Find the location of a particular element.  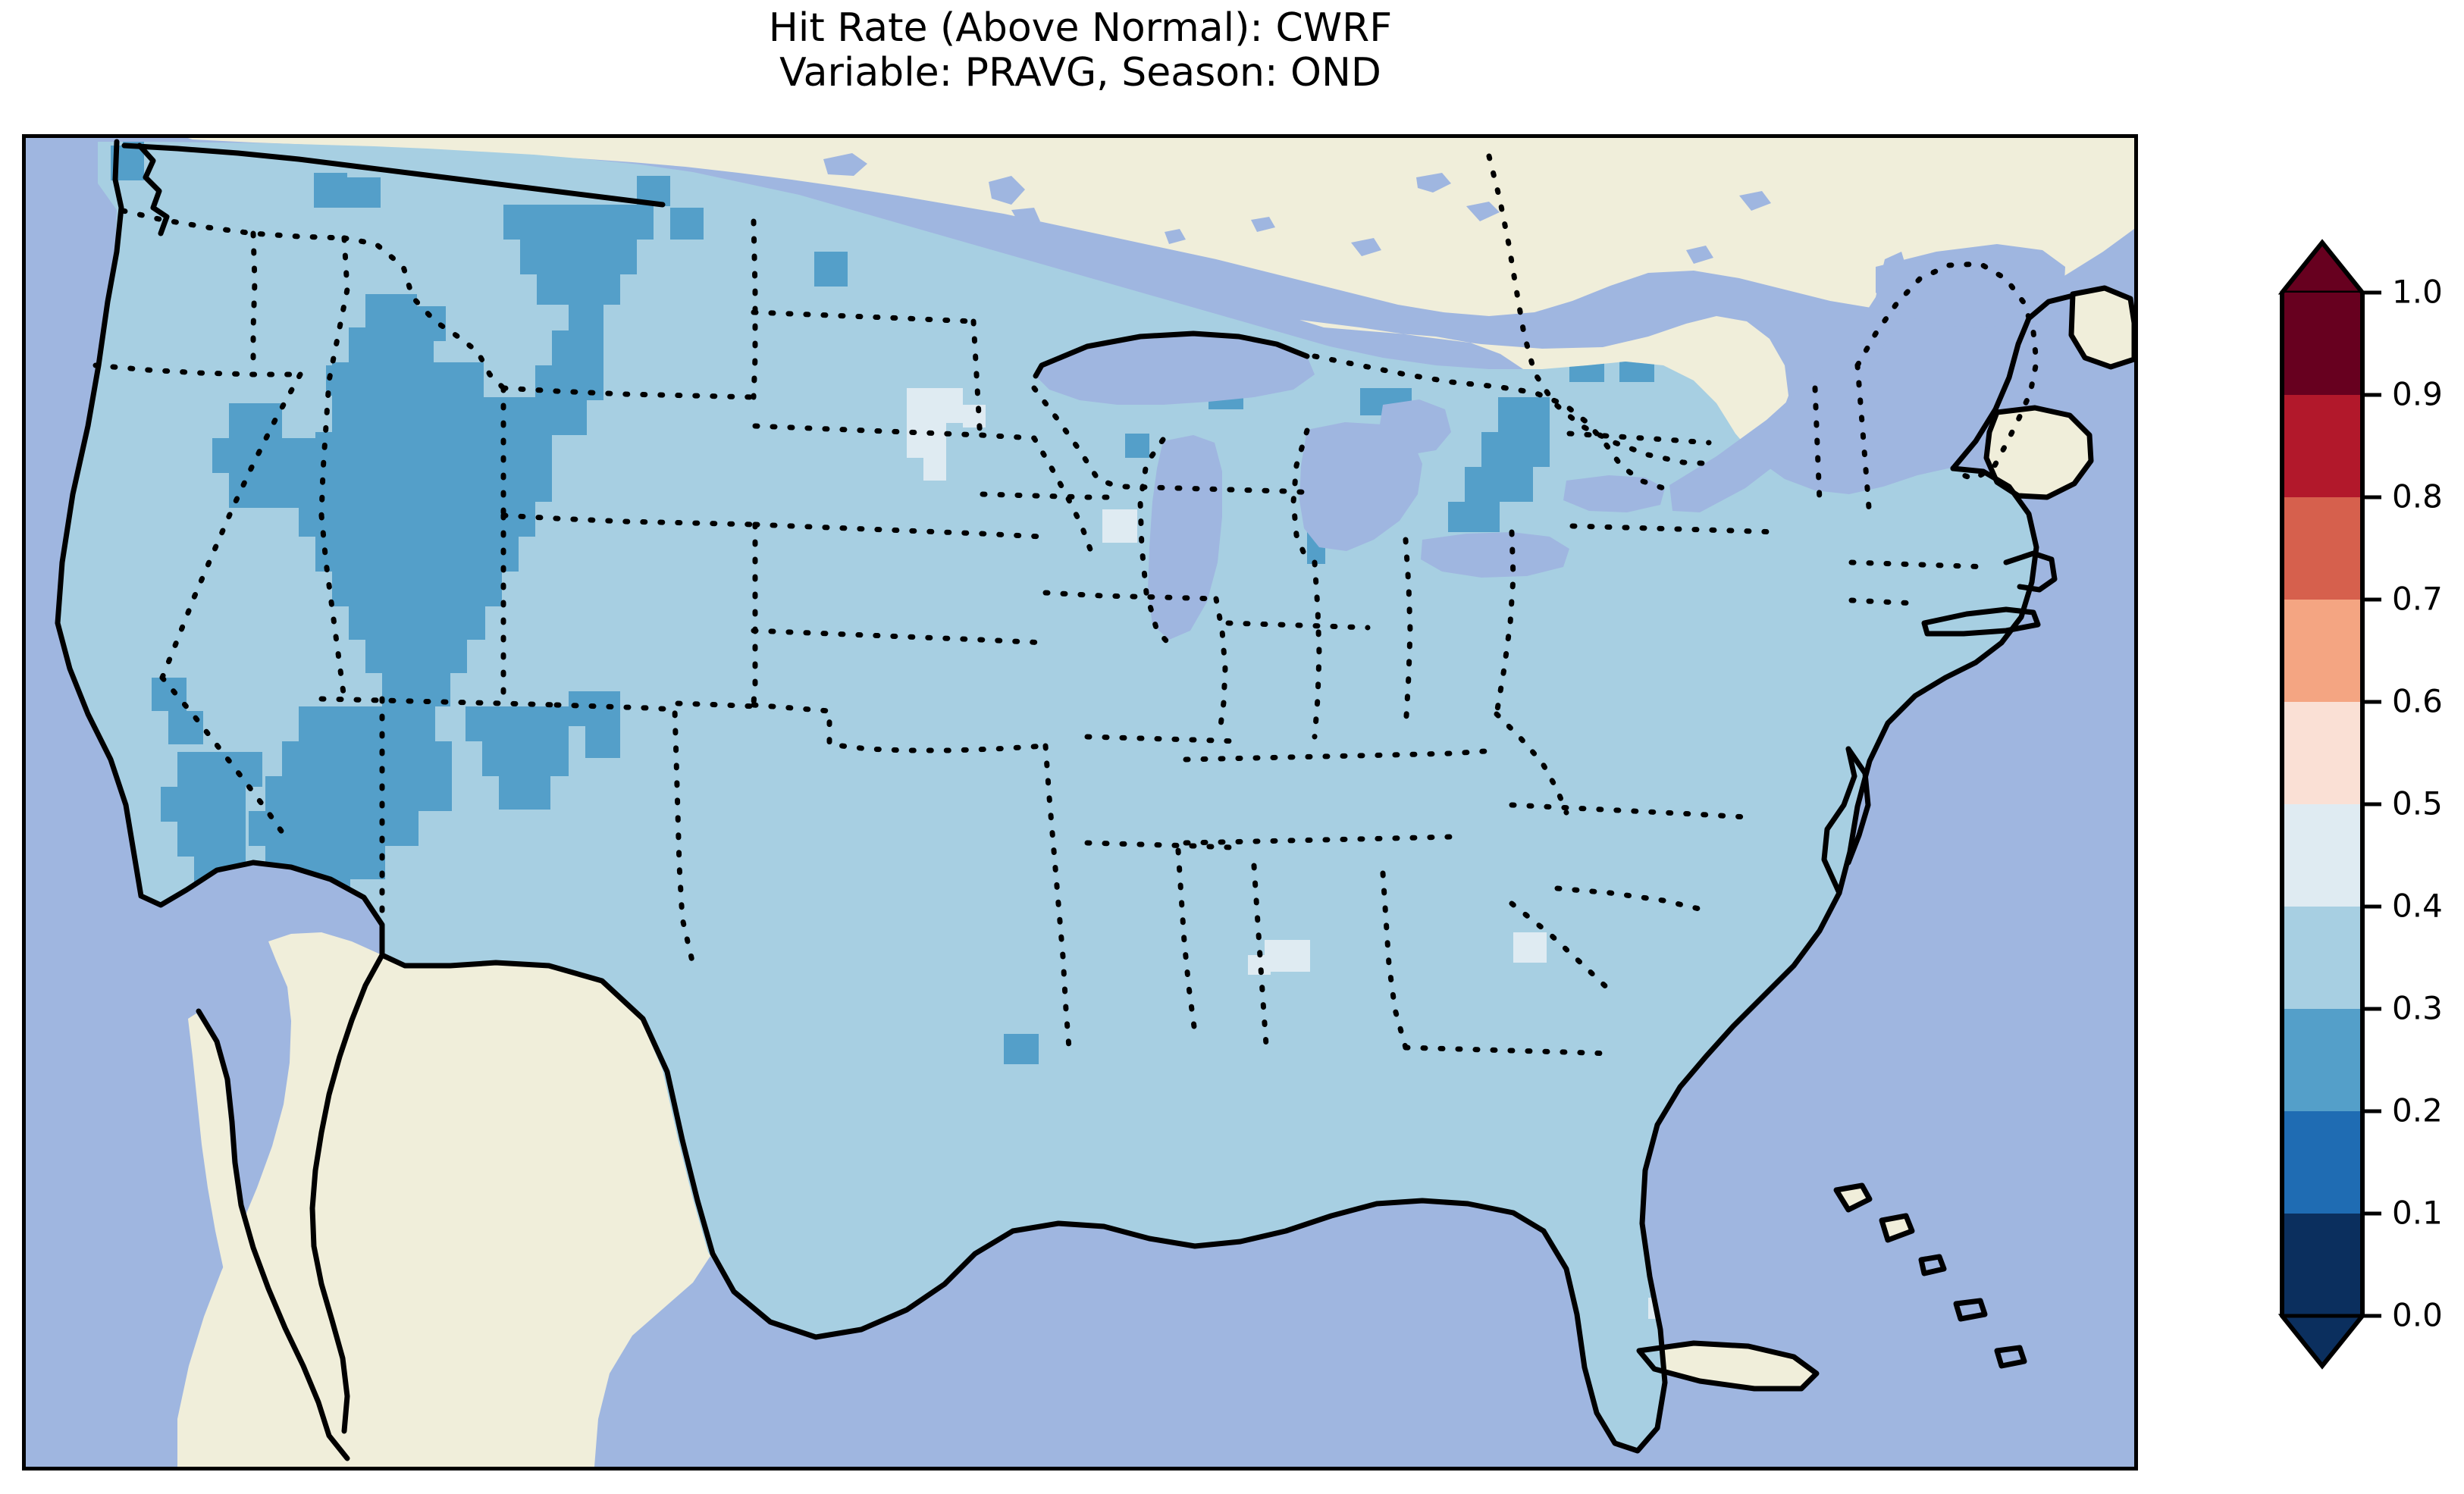

colorbar-extend-min is located at coordinates (2322, 1341).